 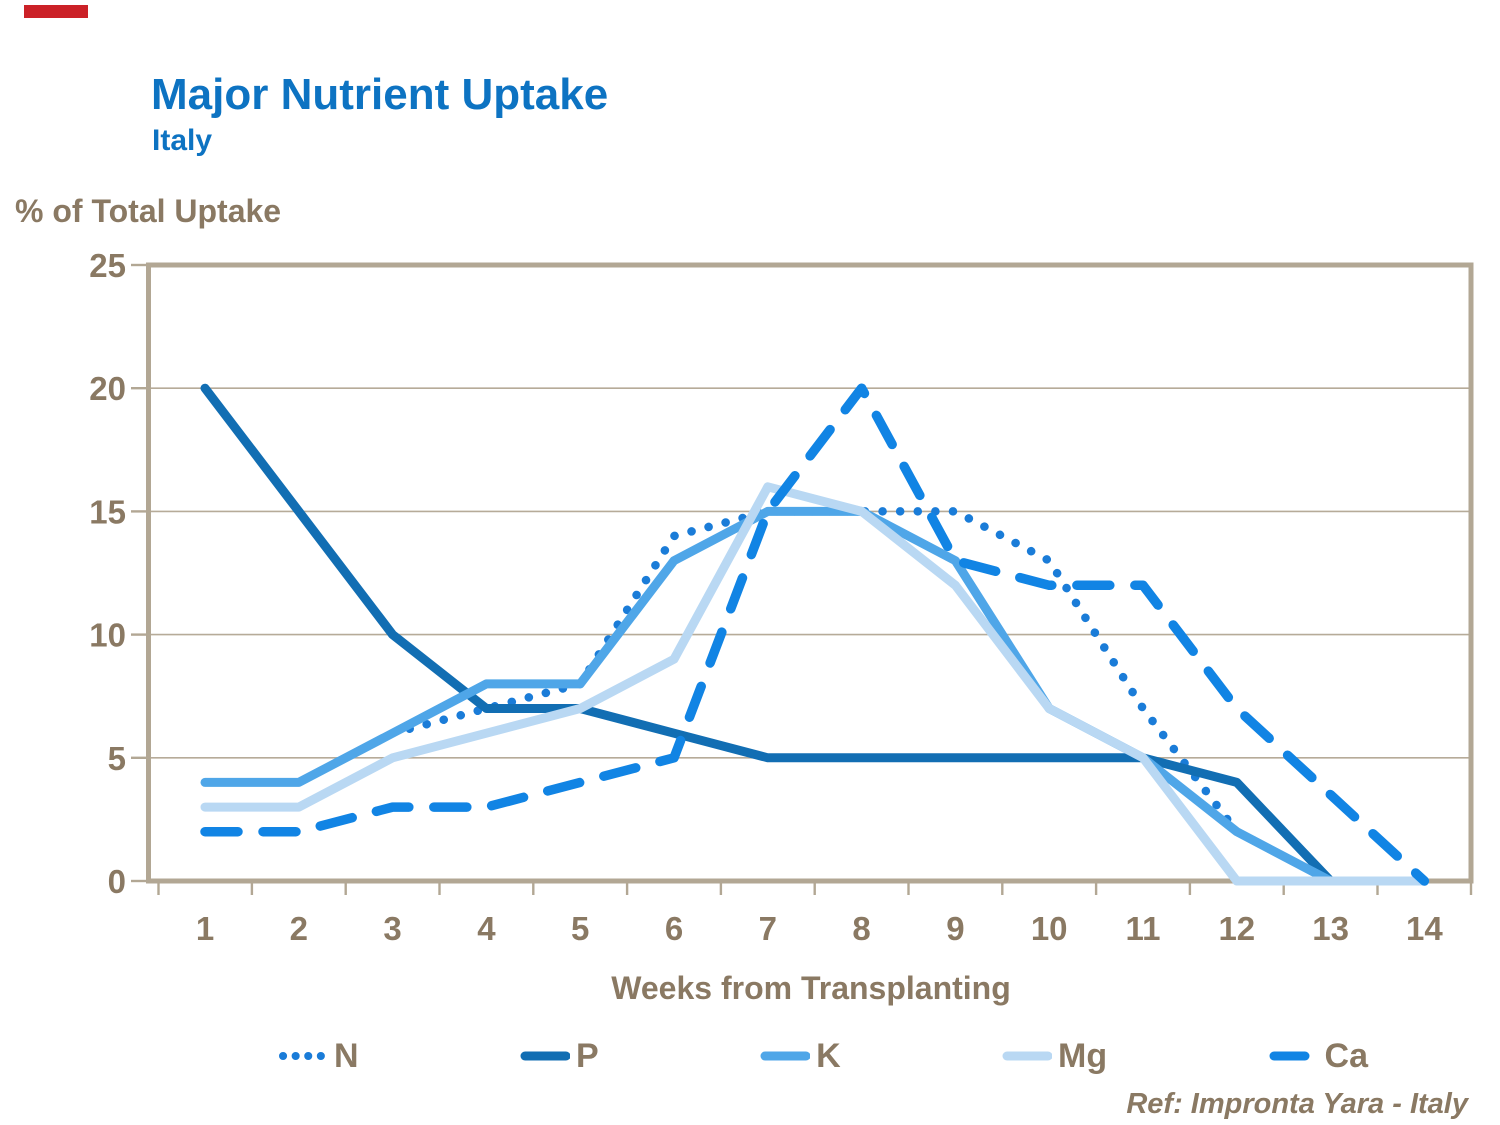 I want to click on x-tick-label: 8, so click(x=861, y=928).